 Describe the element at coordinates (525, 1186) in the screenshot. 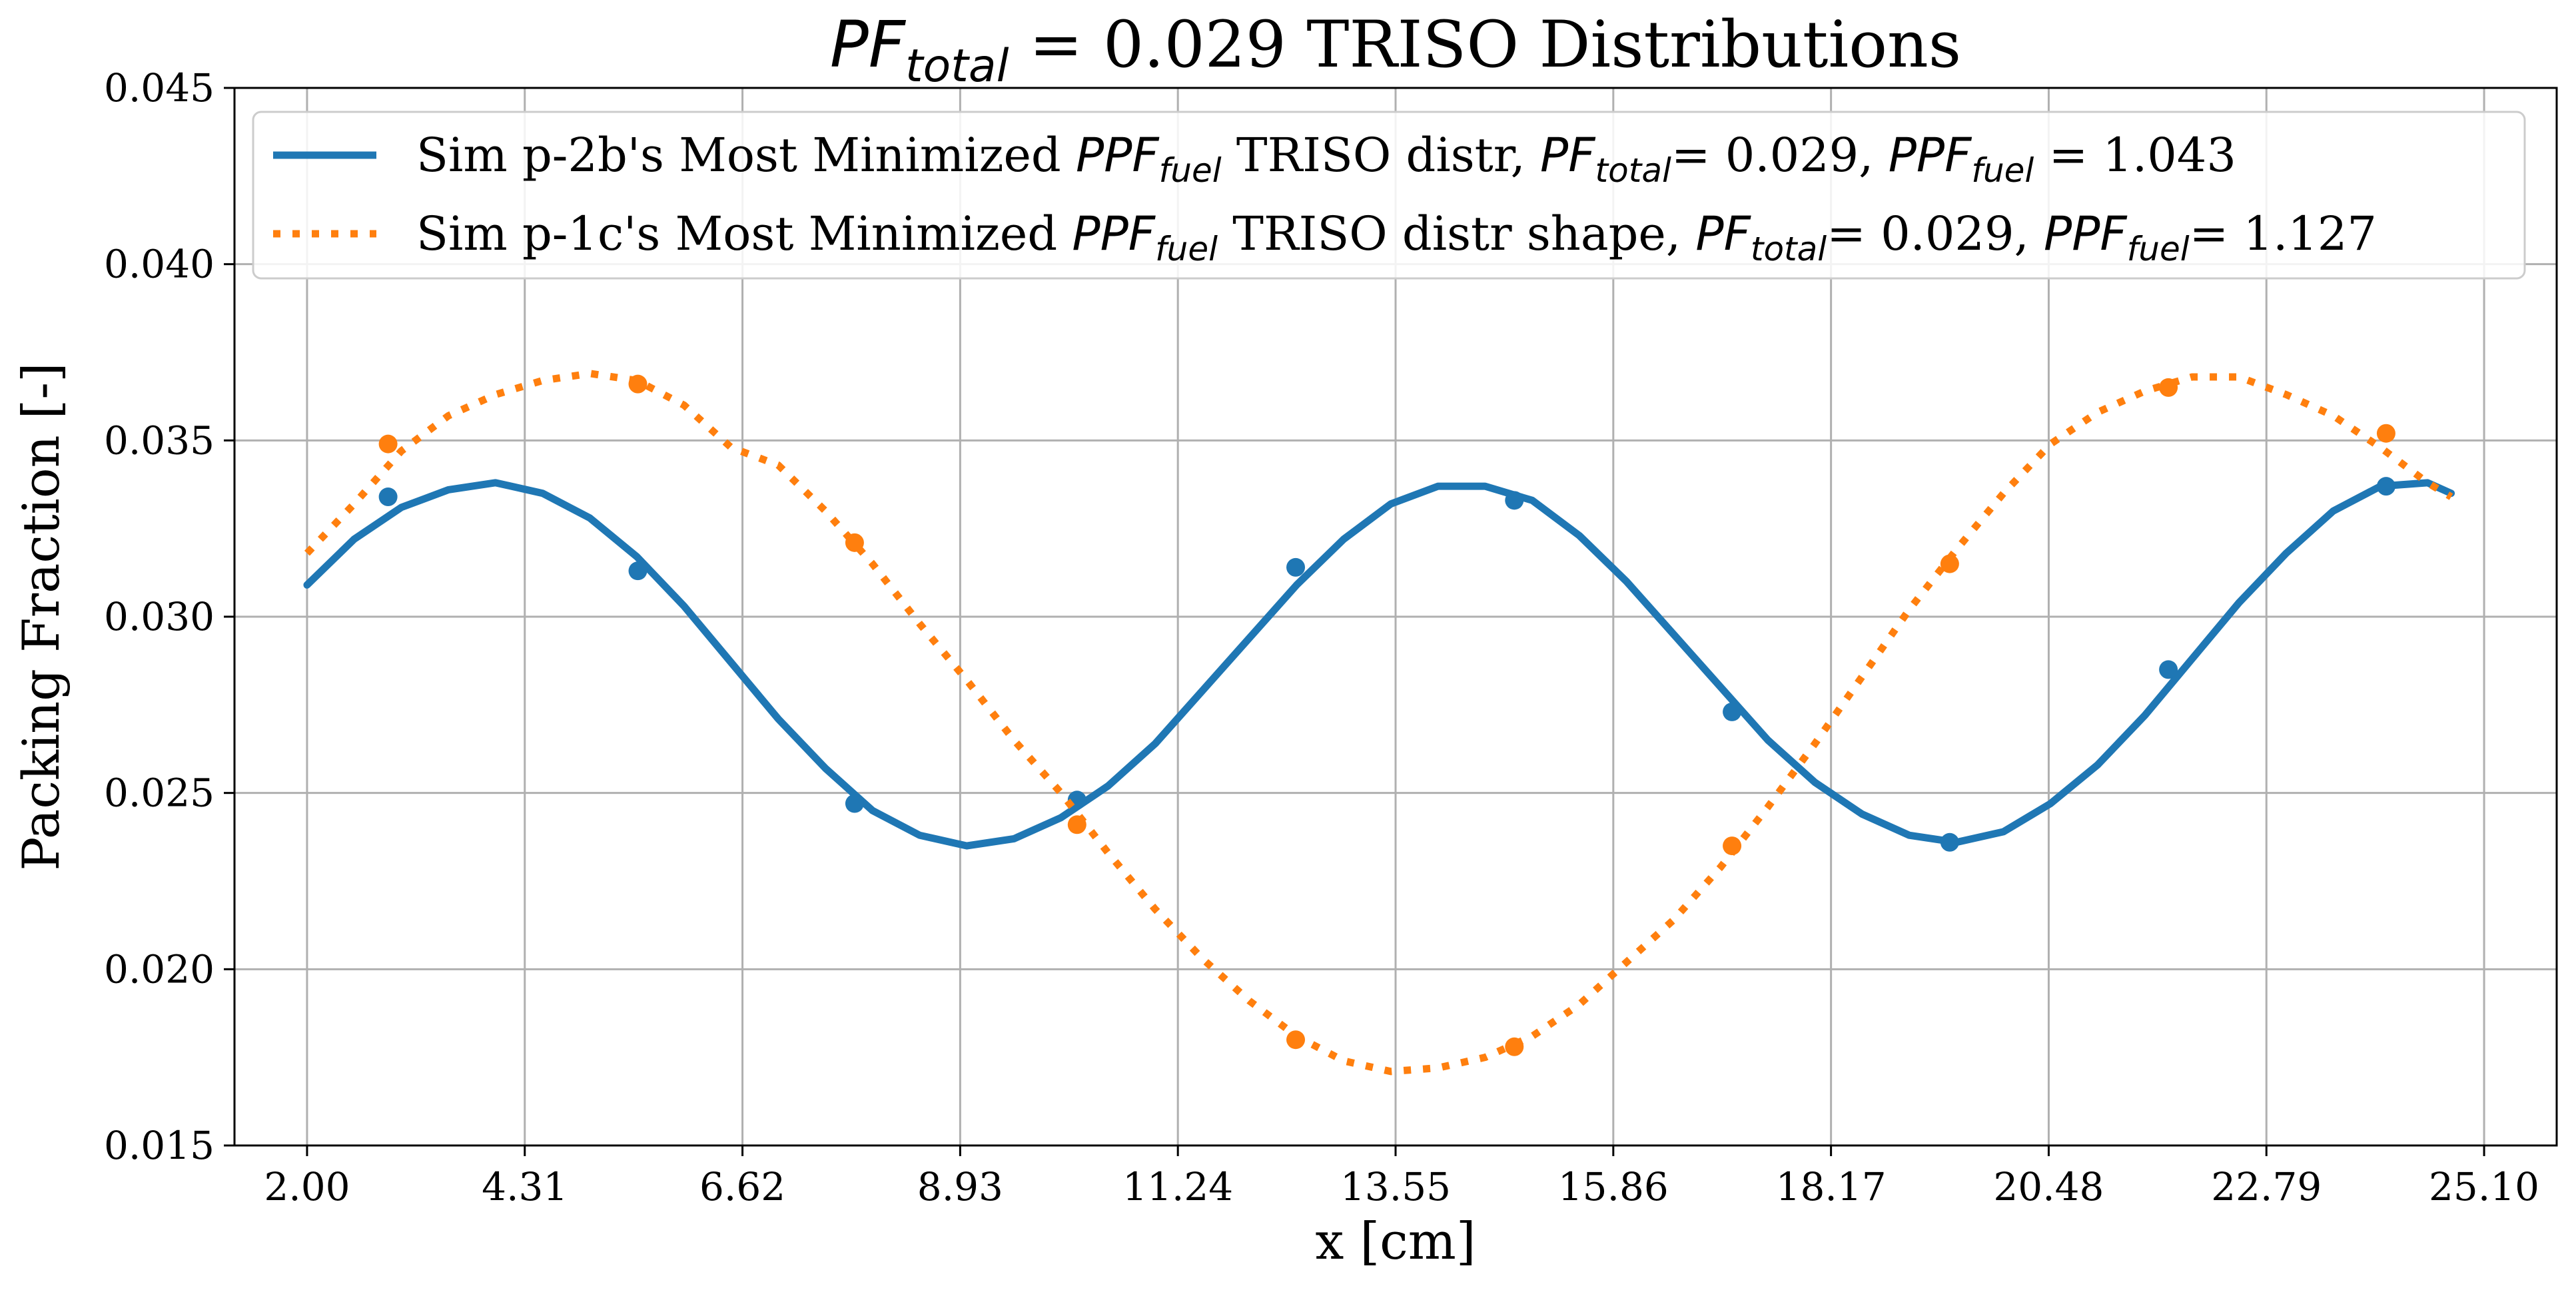

I see `x-tick-label: 4.31` at that location.